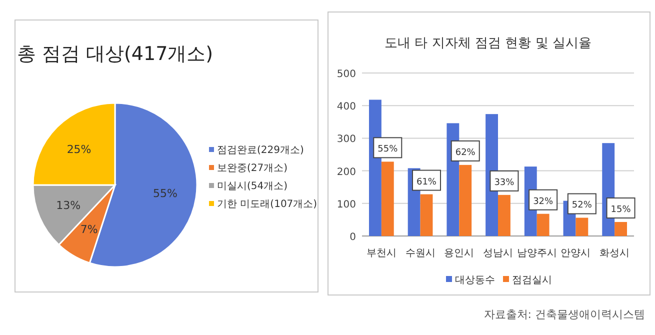 This screenshot has width=655, height=335. I want to click on data-label: 13%, so click(68, 205).